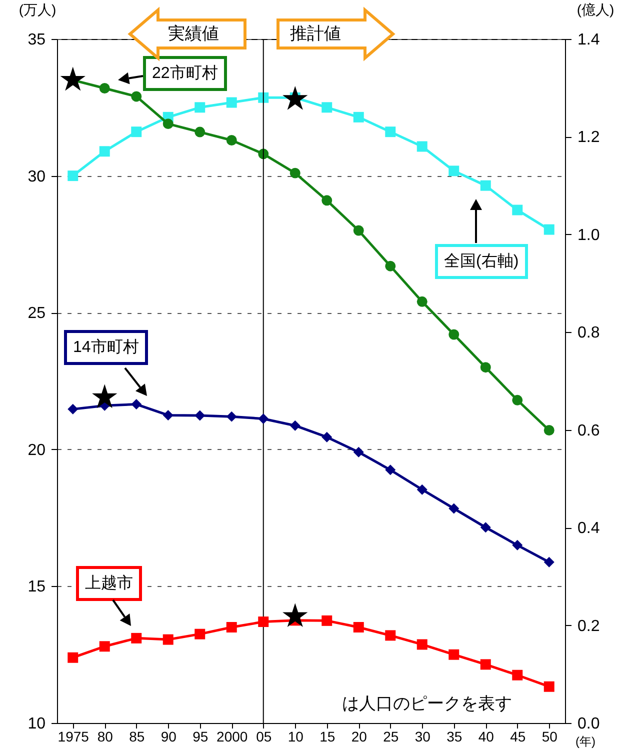 The width and height of the screenshot is (639, 751). I want to click on x-tick-label: 80, so click(105, 736).